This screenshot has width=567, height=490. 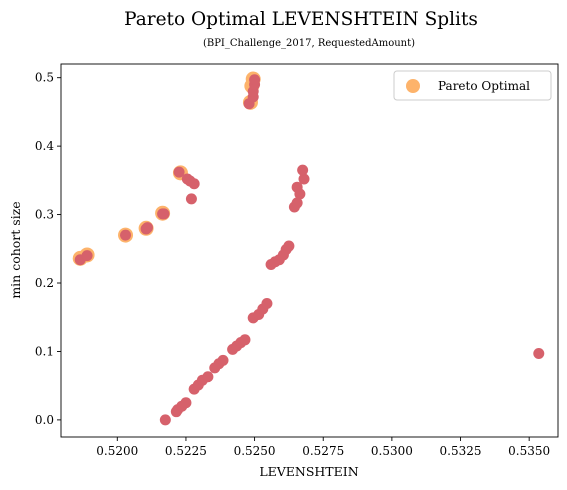 What do you see at coordinates (308, 471) in the screenshot?
I see `x-axis-label: LEVENSHTEIN` at bounding box center [308, 471].